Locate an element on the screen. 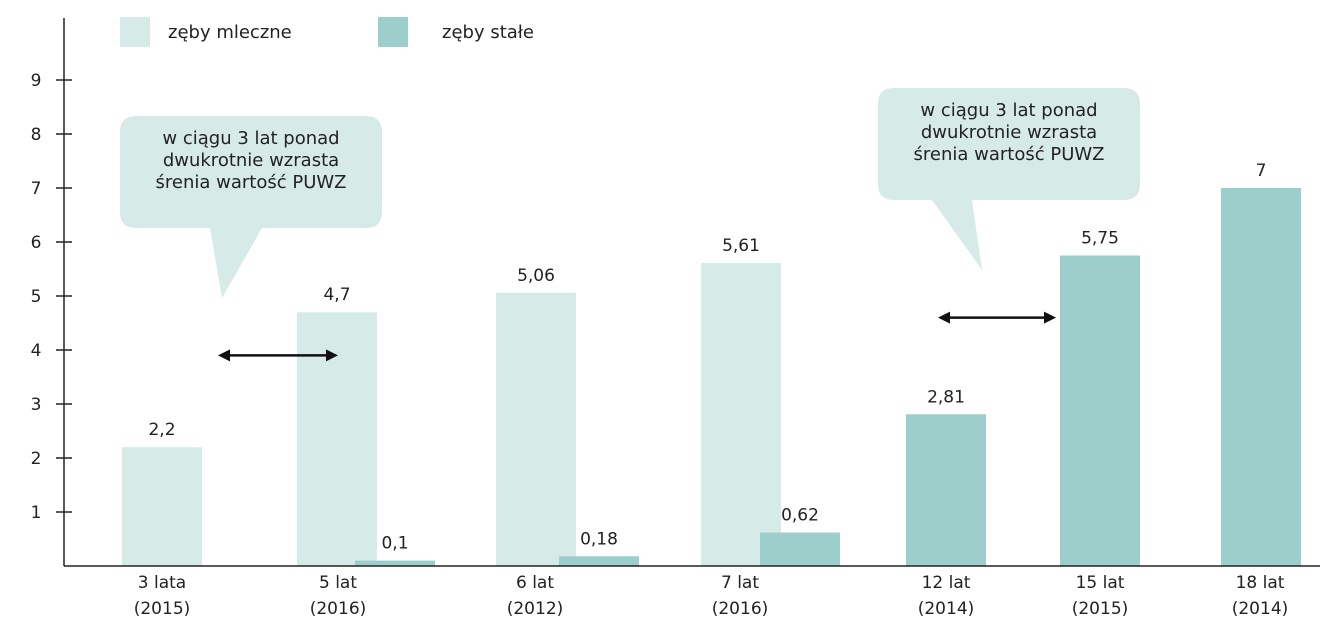 The width and height of the screenshot is (1320, 624). x-tick-label-2-line-2: (2012) is located at coordinates (535, 609).